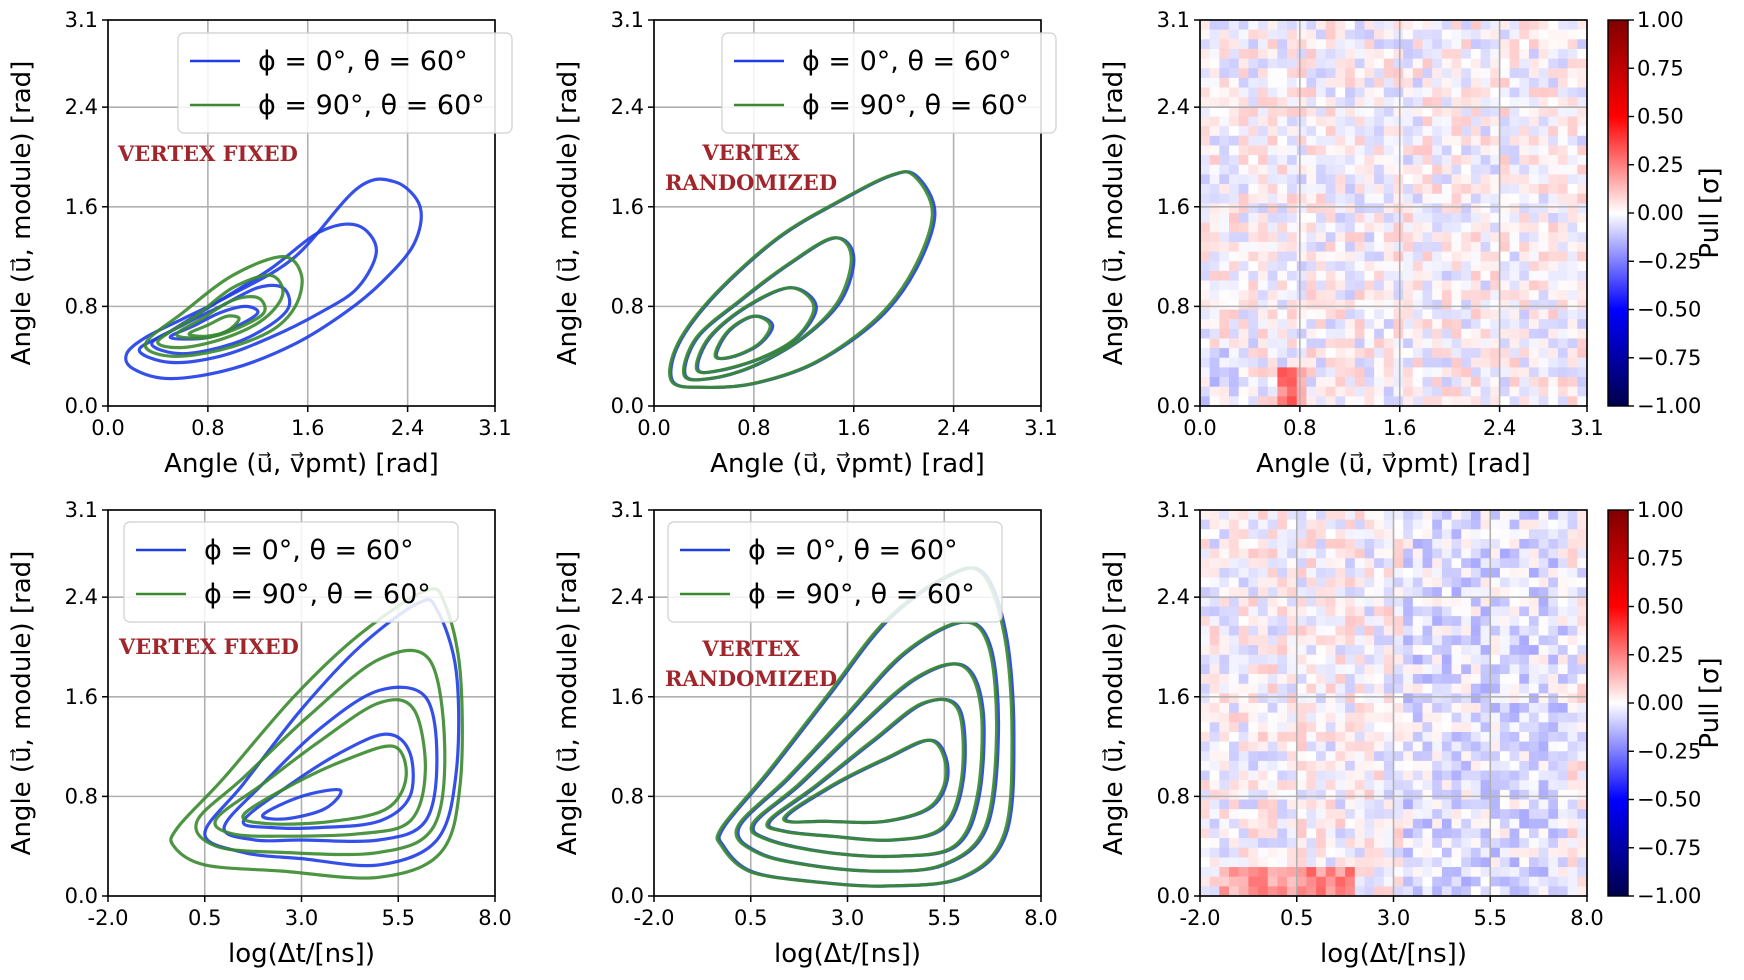 The height and width of the screenshot is (980, 1744). What do you see at coordinates (1660, 655) in the screenshot?
I see `colorbar-tick-label: 0.25` at bounding box center [1660, 655].